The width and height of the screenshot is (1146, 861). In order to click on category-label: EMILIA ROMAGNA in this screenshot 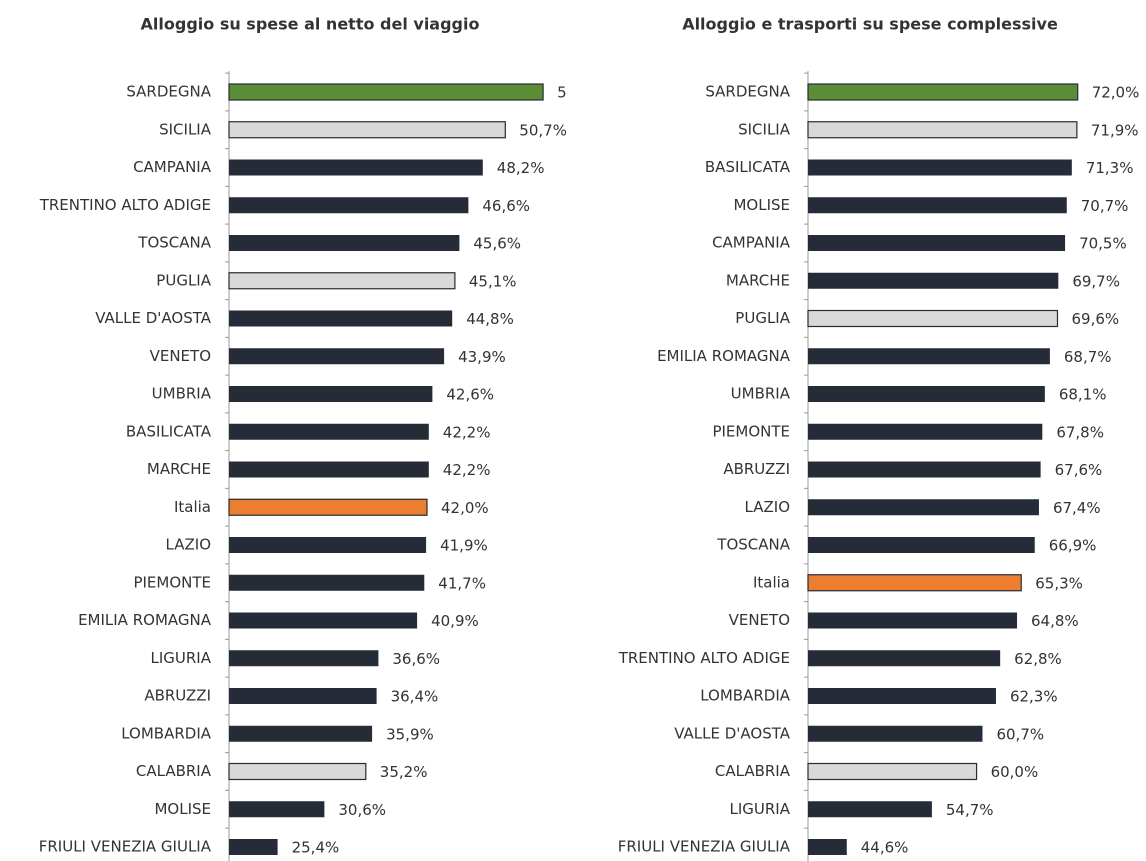, I will do `click(145, 620)`.